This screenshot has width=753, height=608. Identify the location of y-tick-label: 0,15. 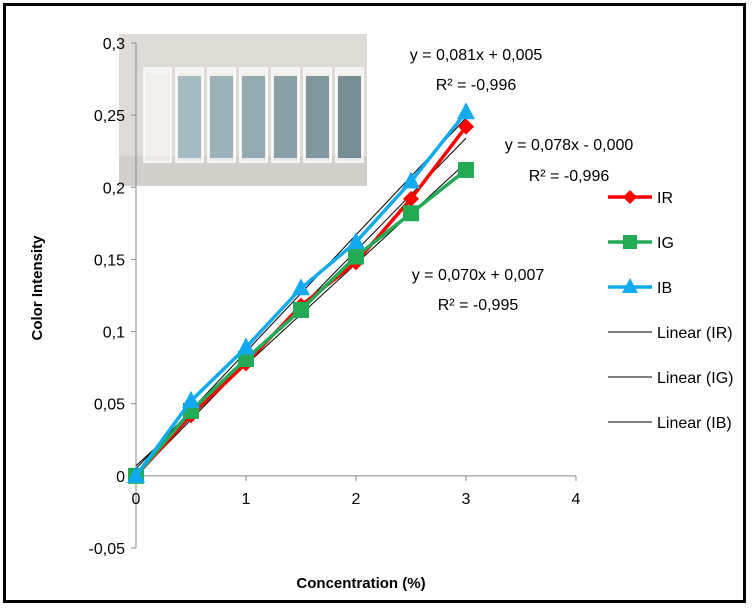
(109, 260).